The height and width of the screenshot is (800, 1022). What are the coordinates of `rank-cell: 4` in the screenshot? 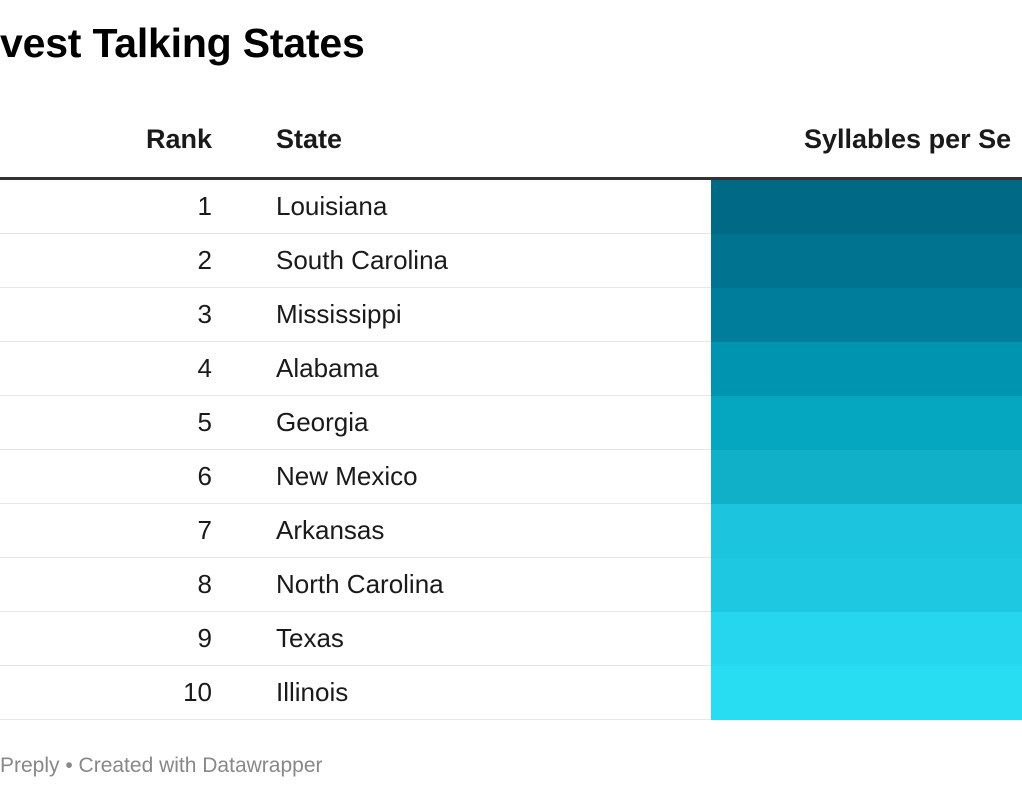 It's located at (204, 368).